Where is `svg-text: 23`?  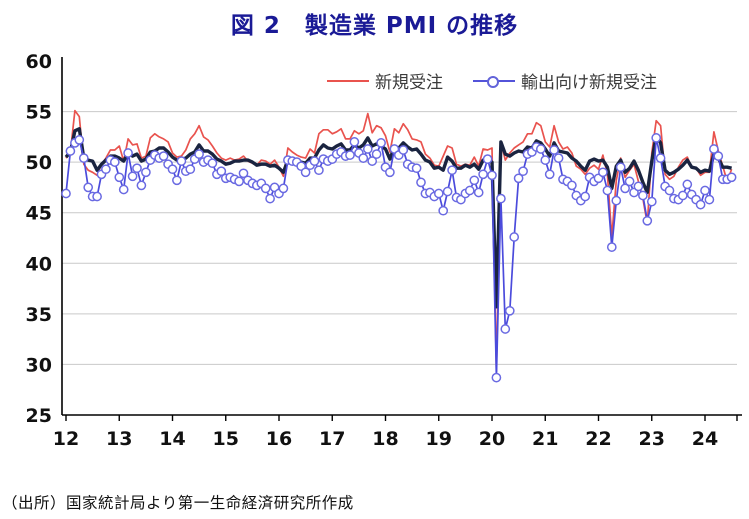
svg-text: 23 is located at coordinates (652, 439).